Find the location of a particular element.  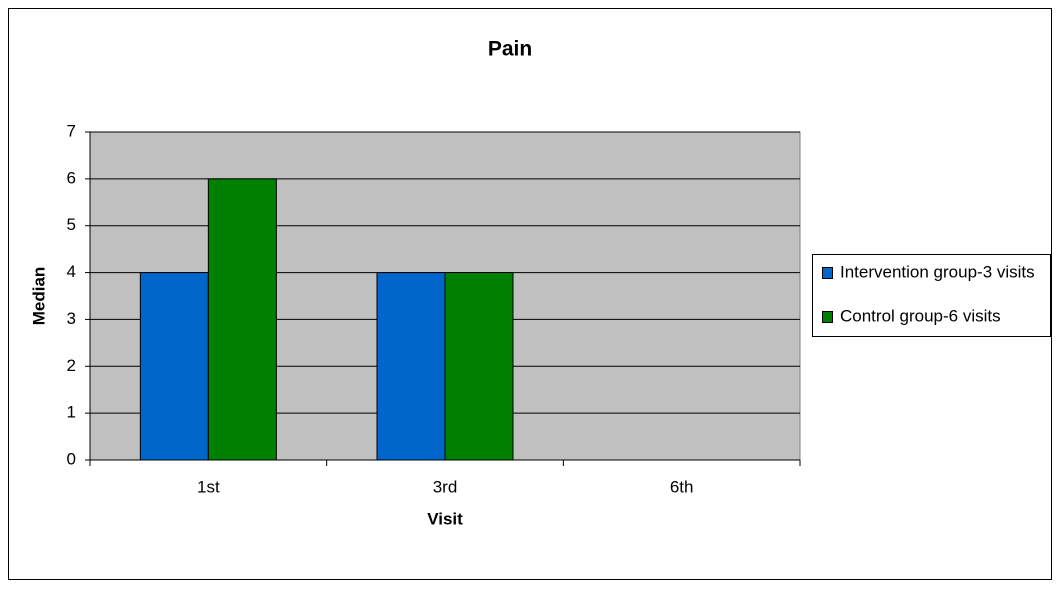

y-tick-label: 3 is located at coordinates (71, 318).